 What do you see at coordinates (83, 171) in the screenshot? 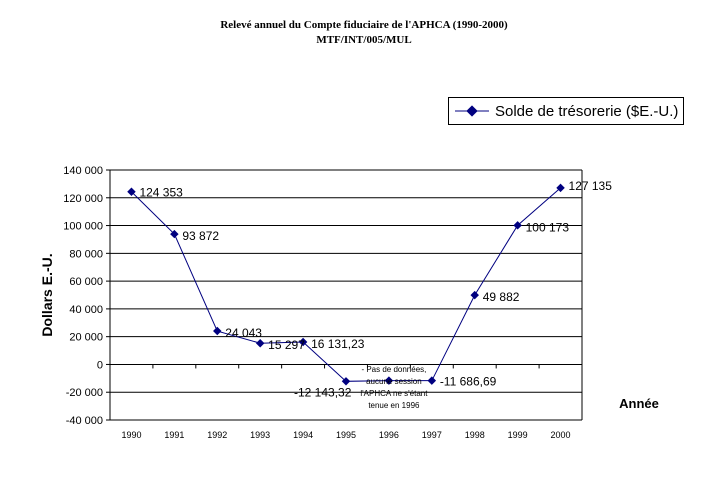
I see `y-tick-label: 140 000` at bounding box center [83, 171].